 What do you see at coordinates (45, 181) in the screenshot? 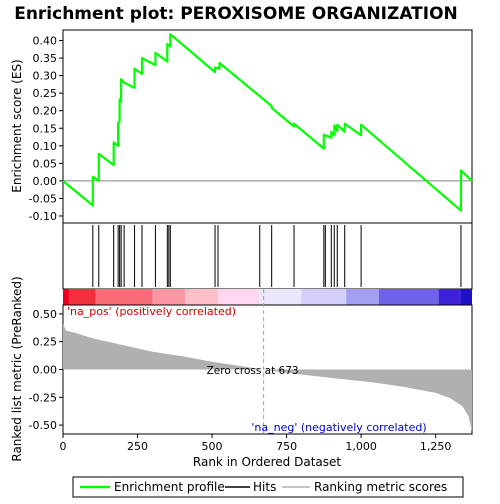
I see `es-y-tick-label: 0.00` at bounding box center [45, 181].